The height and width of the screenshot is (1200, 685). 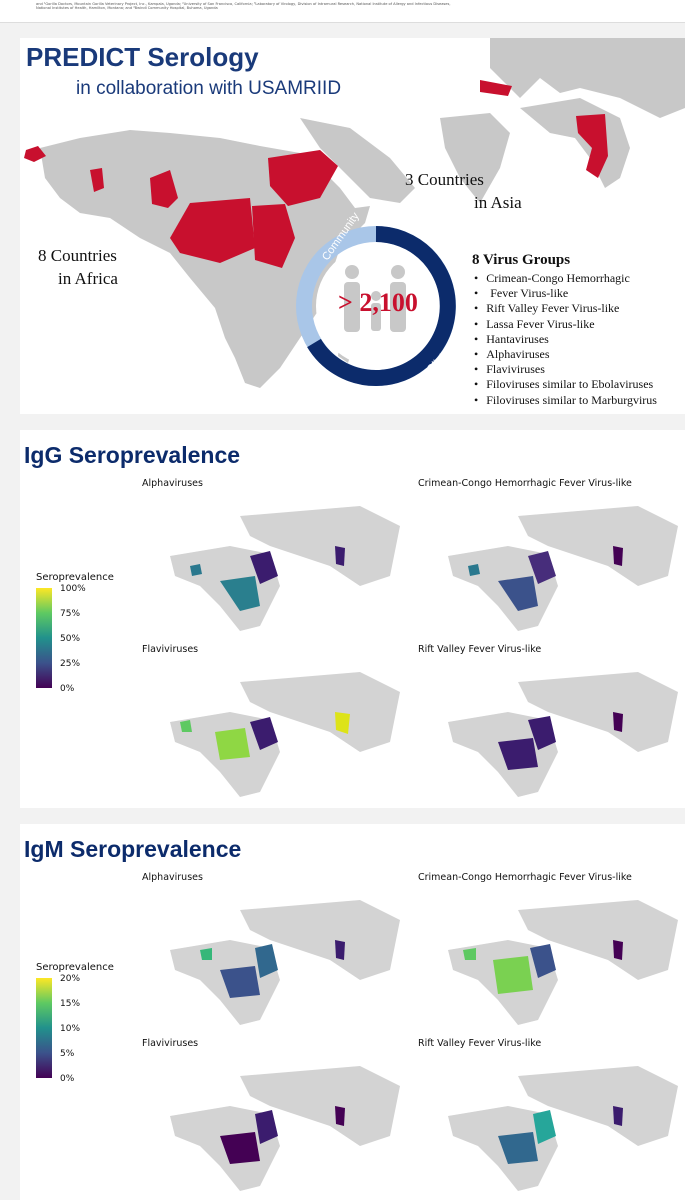 I want to click on igm-map-label-flavi: Flaviviruses, so click(x=170, y=1043).